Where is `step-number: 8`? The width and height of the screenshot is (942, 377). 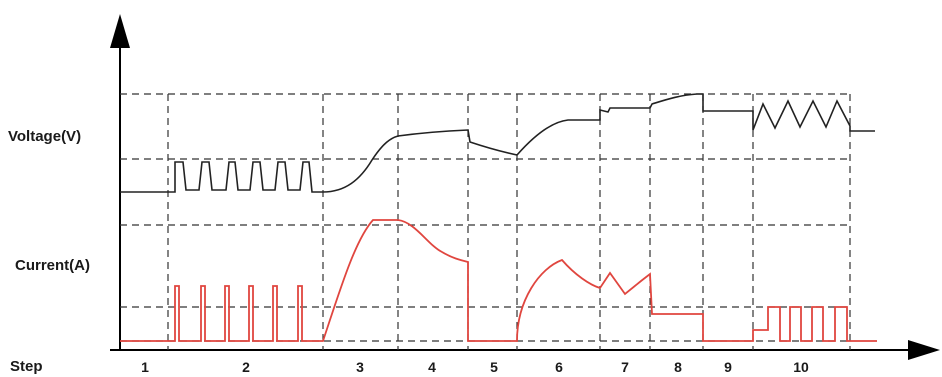 step-number: 8 is located at coordinates (678, 367).